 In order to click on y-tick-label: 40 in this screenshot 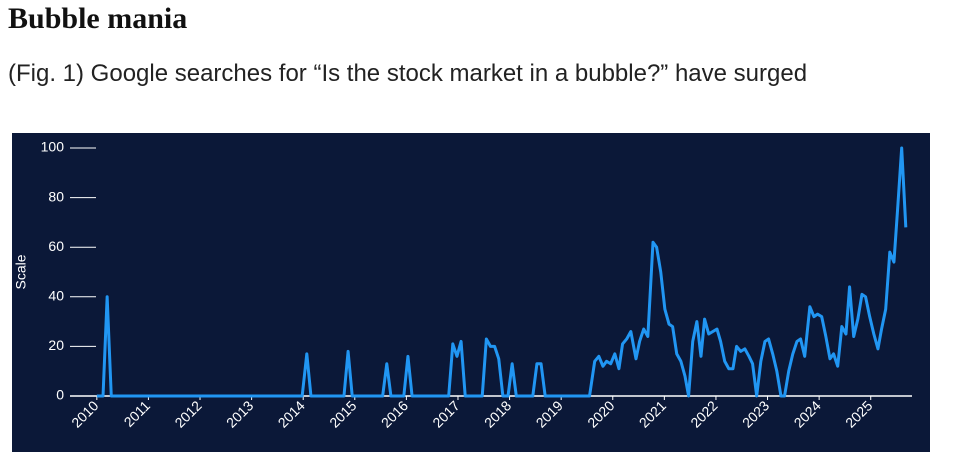, I will do `click(56, 296)`.